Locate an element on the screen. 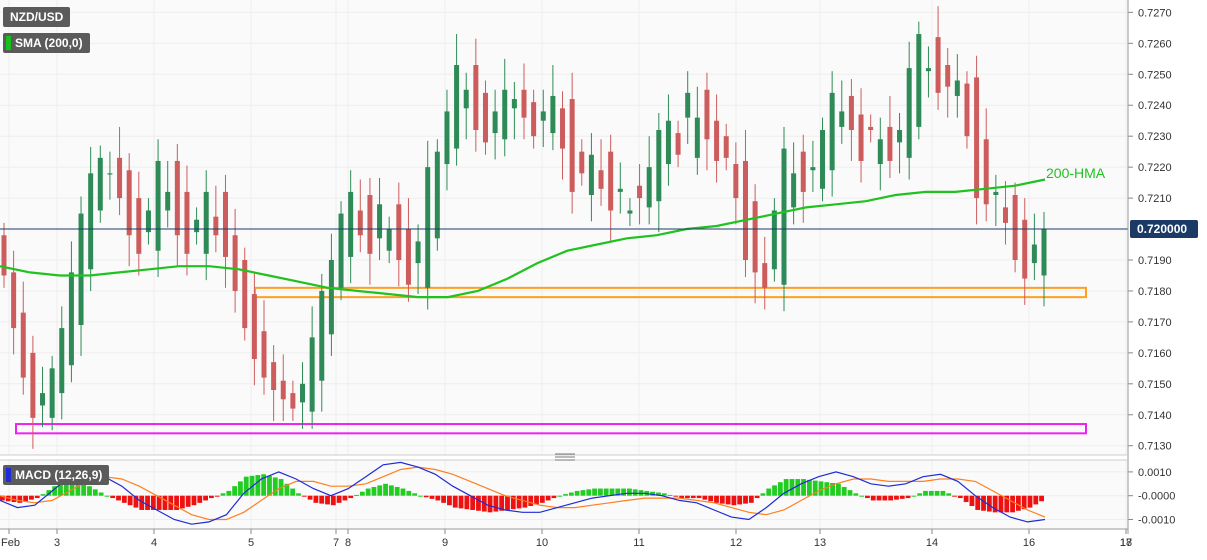 Image resolution: width=1207 pixels, height=560 pixels. hma-annotation-label: 200-HMA is located at coordinates (1076, 173).